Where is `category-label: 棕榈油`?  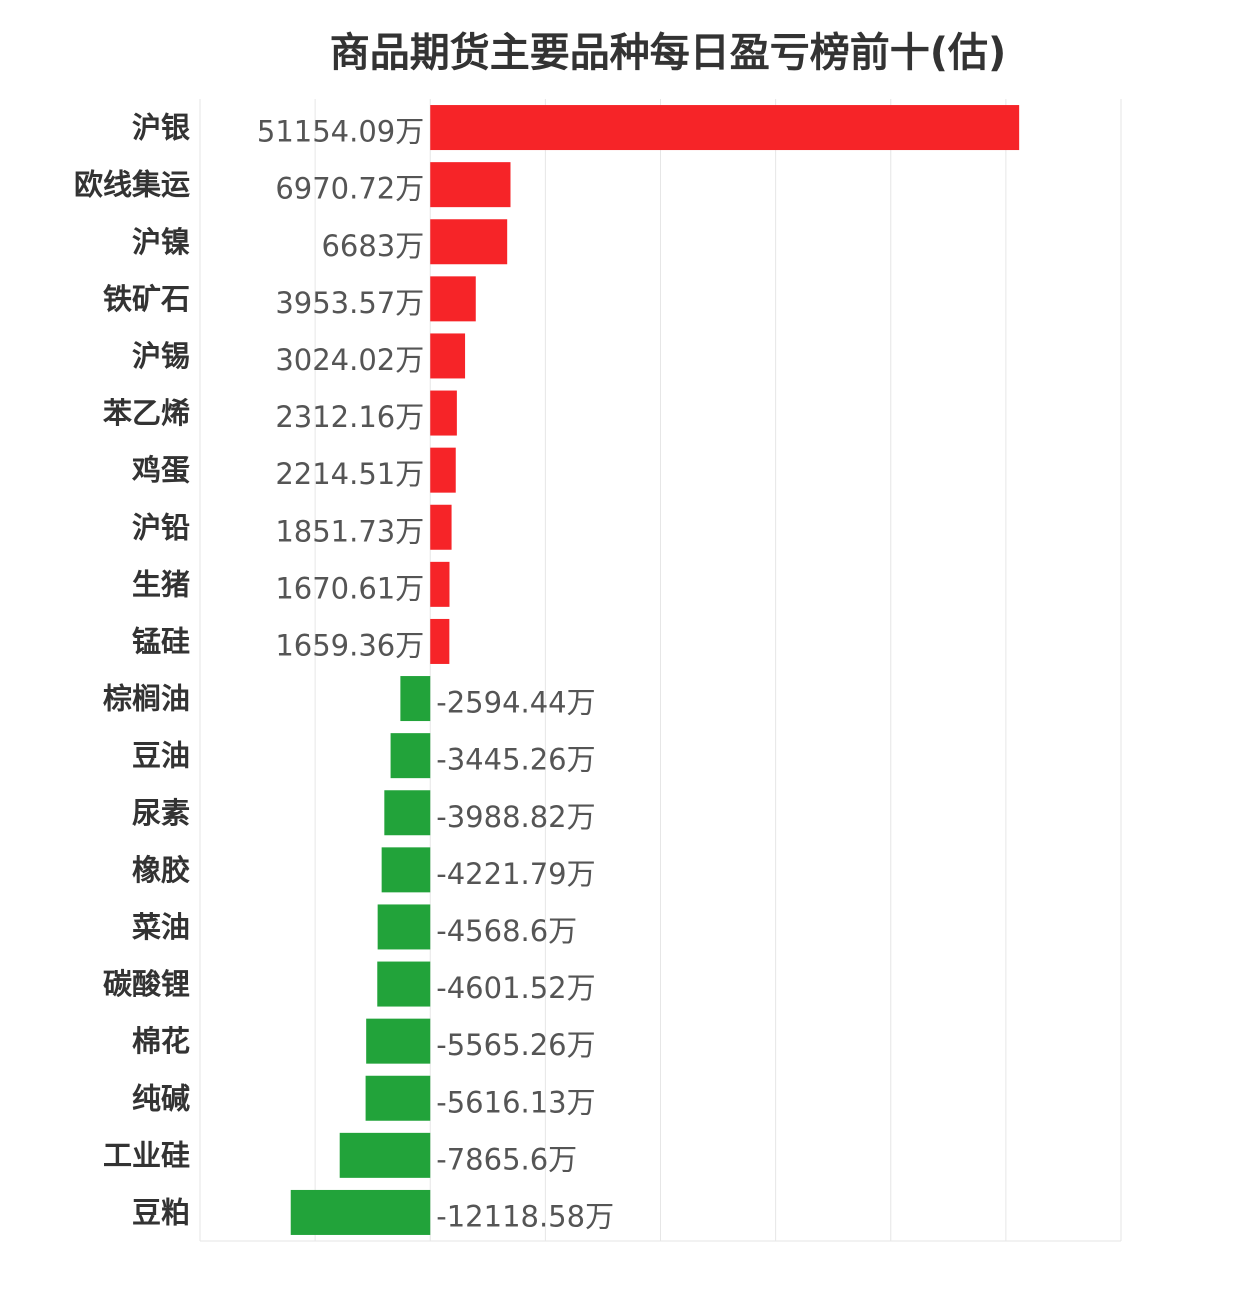 category-label: 棕榈油 is located at coordinates (146, 699).